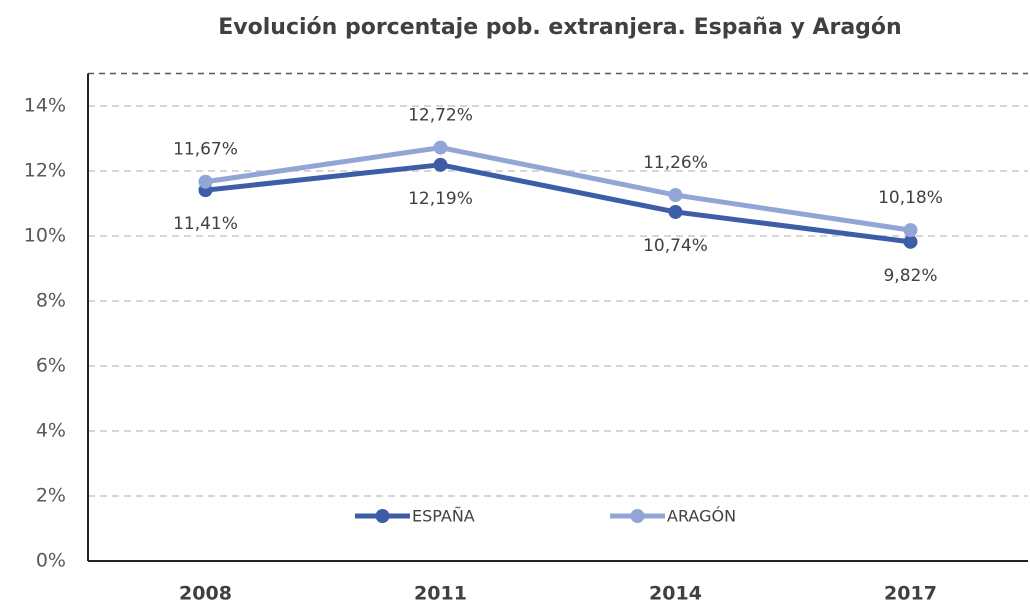  What do you see at coordinates (205, 224) in the screenshot?
I see `data-label: 11,41%` at bounding box center [205, 224].